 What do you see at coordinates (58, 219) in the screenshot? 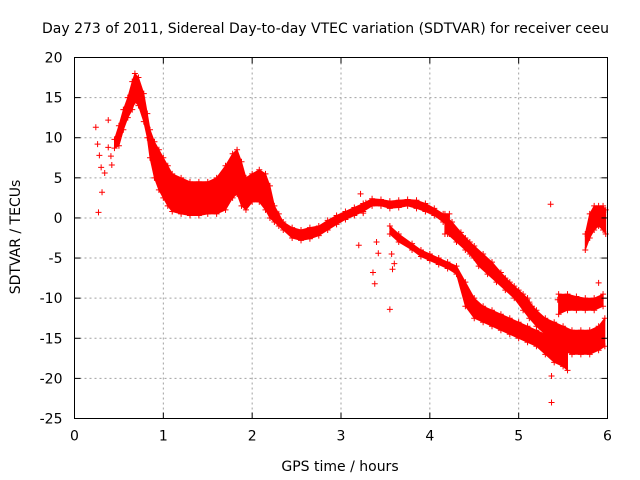
I see `y-tick-label: 0` at bounding box center [58, 219].